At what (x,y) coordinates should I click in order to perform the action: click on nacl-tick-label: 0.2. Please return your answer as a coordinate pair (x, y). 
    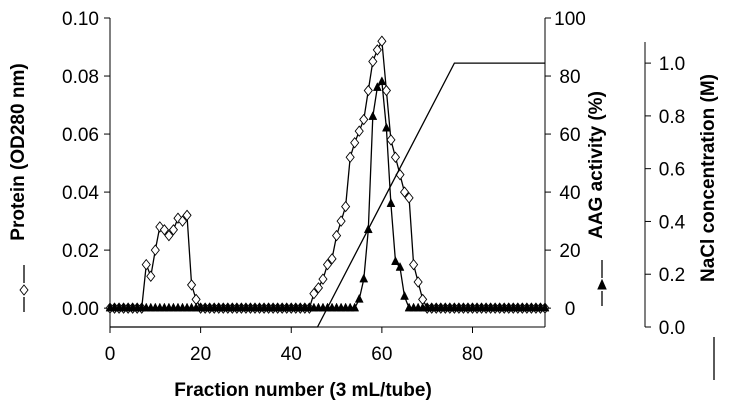
    Looking at the image, I should click on (672, 275).